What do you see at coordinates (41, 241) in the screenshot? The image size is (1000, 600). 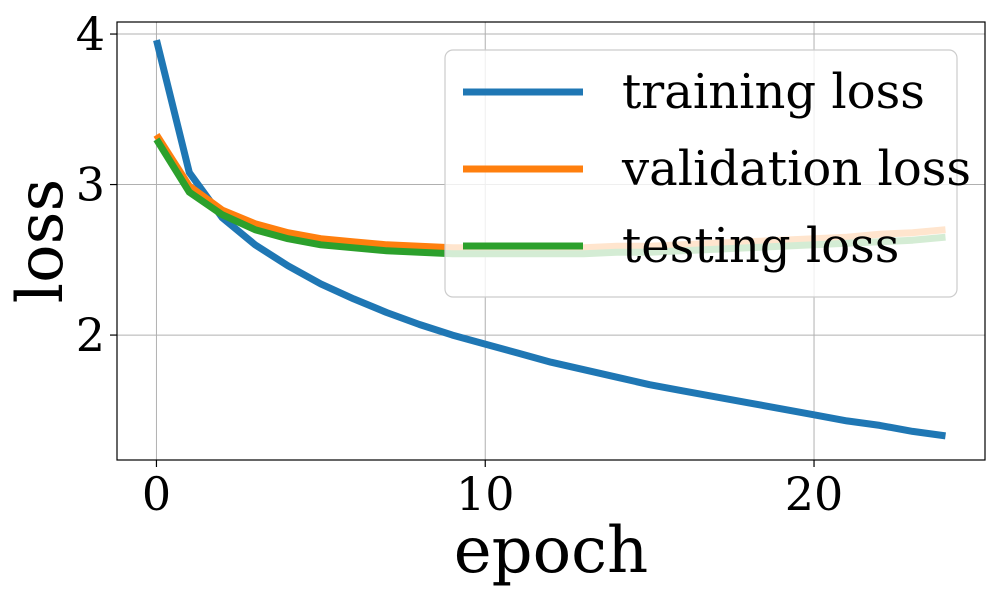 I see `y-axis-title: loss` at bounding box center [41, 241].